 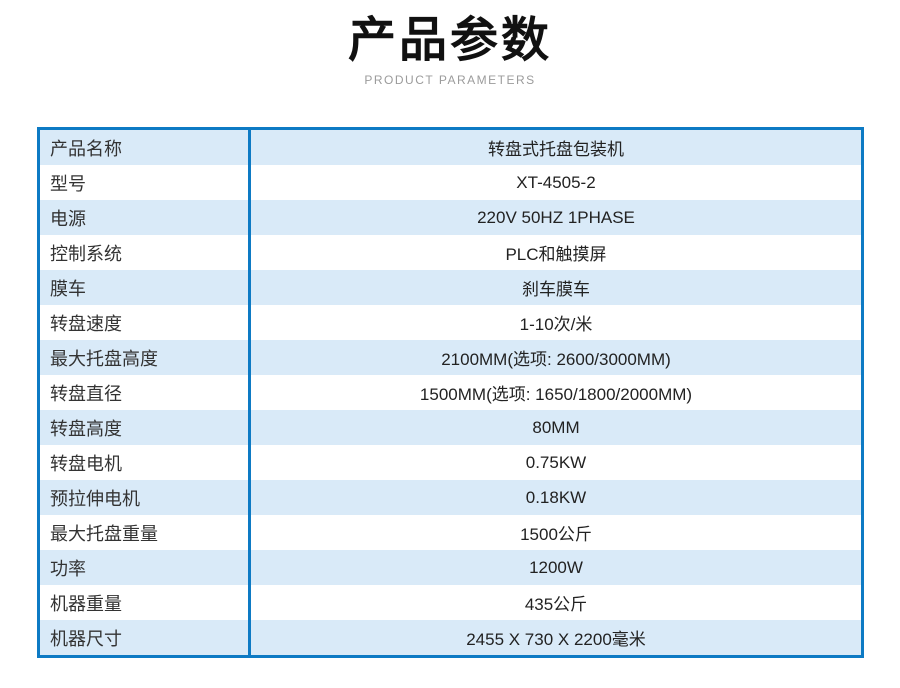 I want to click on spec-label: 最大托盘重量, so click(x=145, y=532).